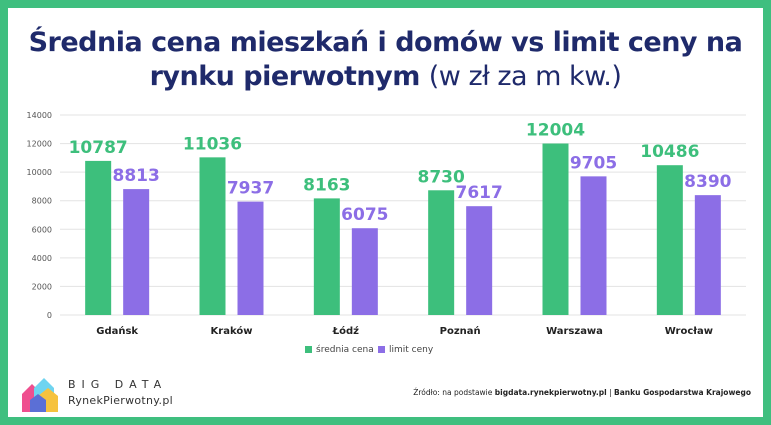 Image resolution: width=771 pixels, height=425 pixels. I want to click on source-site: bigdata.rynekpierwotny.pl, so click(550, 392).